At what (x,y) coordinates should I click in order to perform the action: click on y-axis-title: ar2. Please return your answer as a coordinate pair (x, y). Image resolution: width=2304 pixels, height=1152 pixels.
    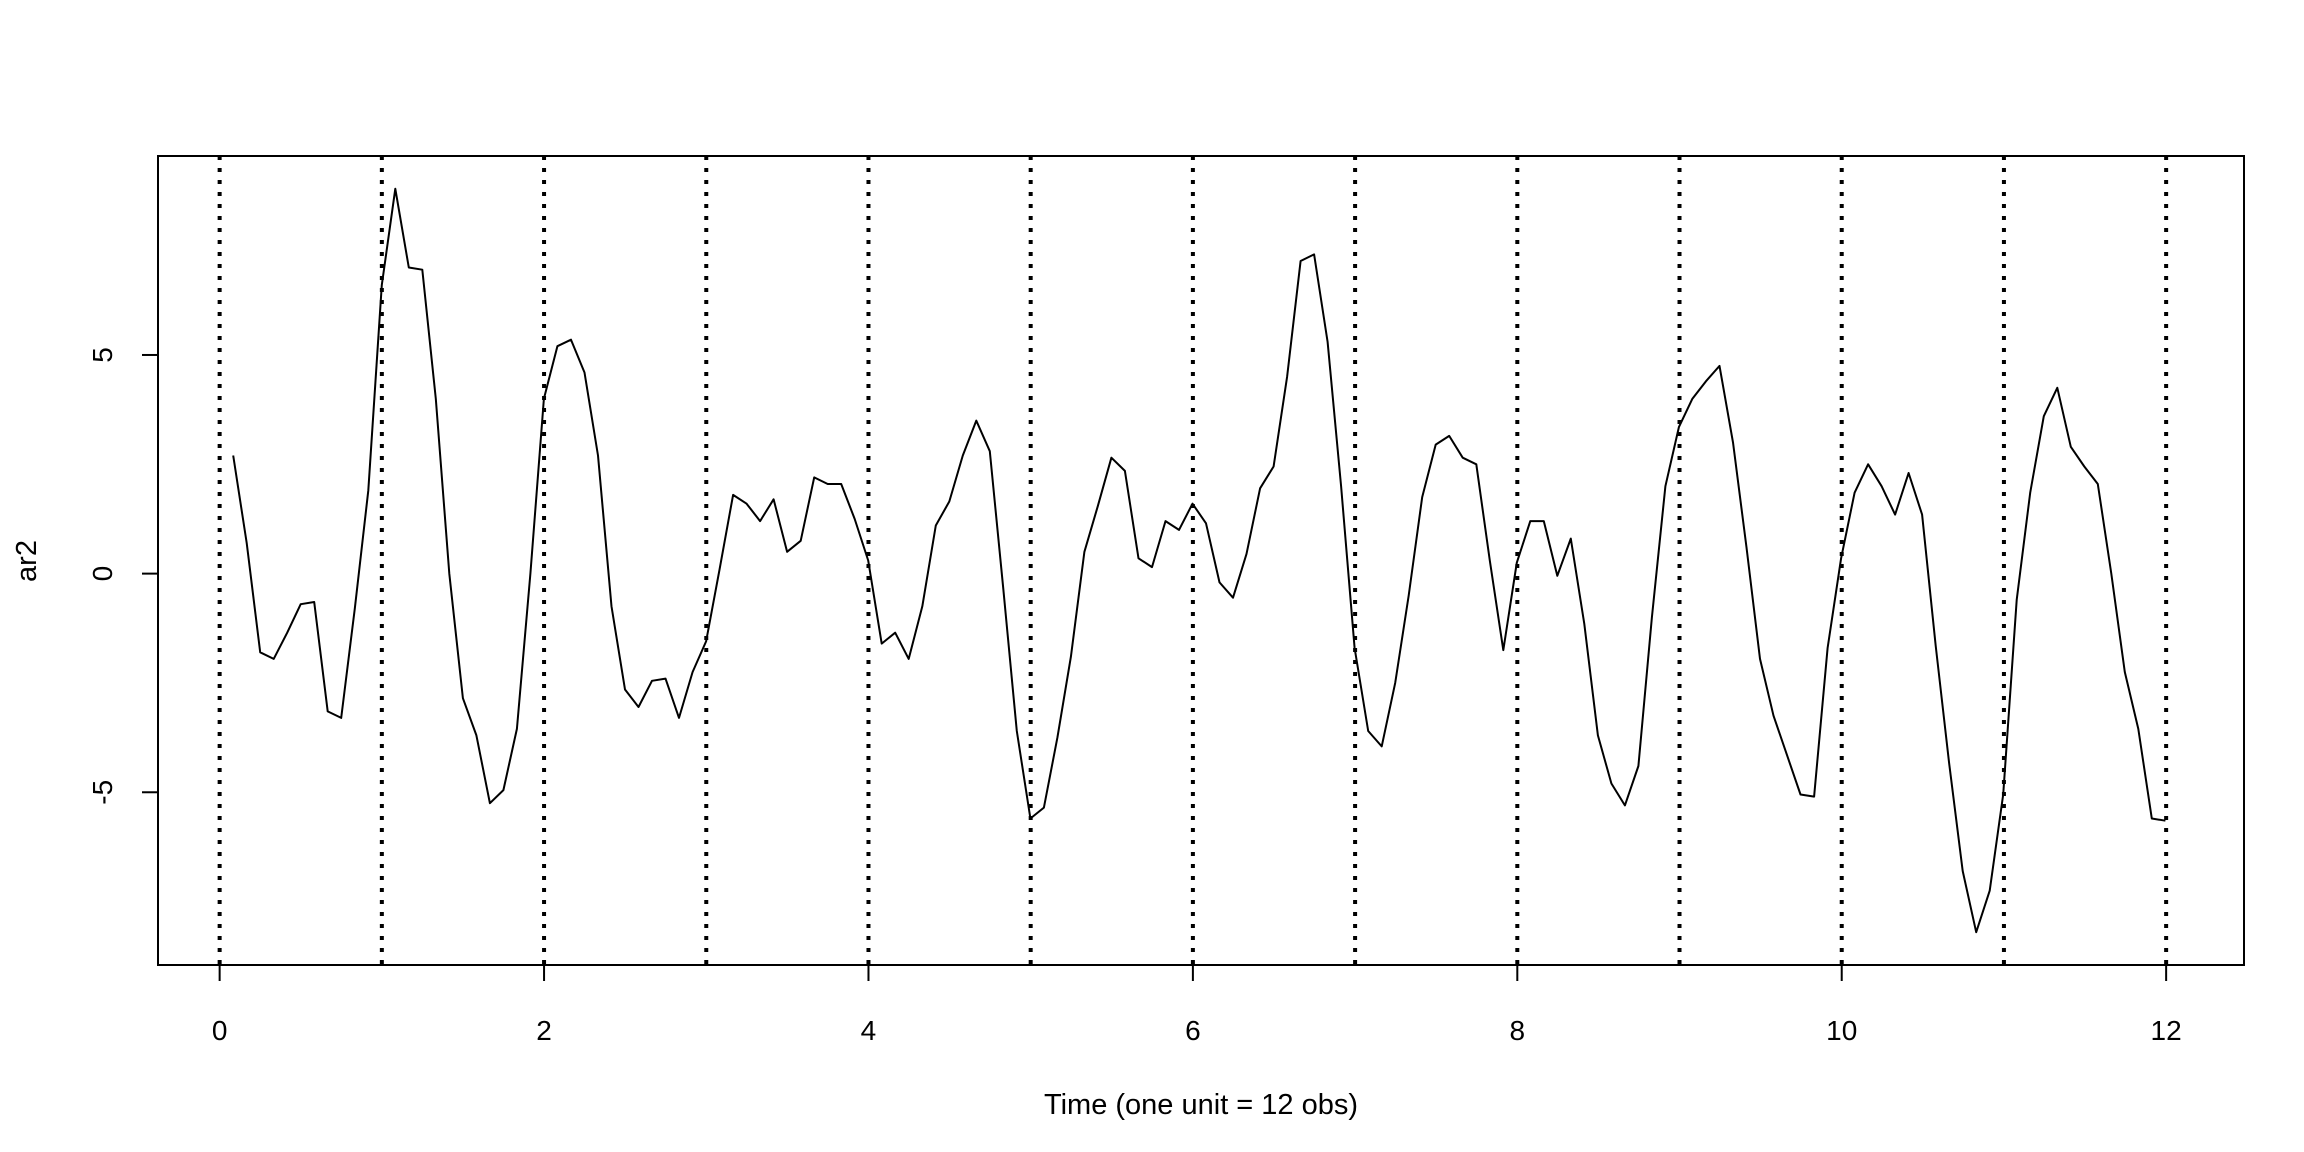
    Looking at the image, I should click on (27, 561).